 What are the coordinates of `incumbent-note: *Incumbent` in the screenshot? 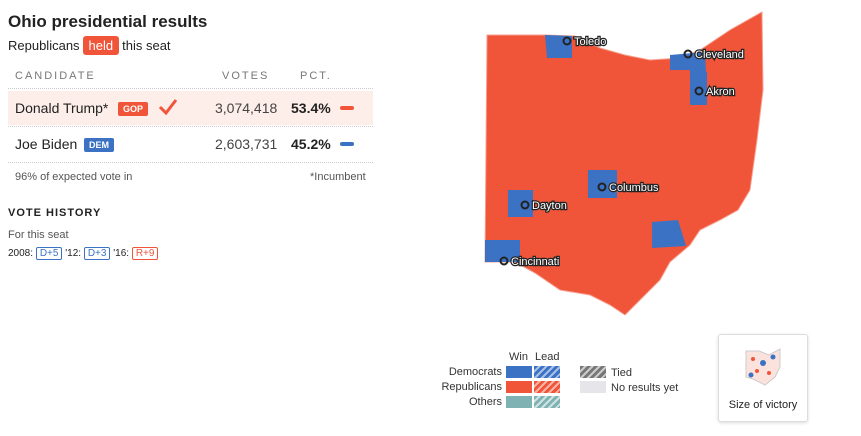 It's located at (338, 177).